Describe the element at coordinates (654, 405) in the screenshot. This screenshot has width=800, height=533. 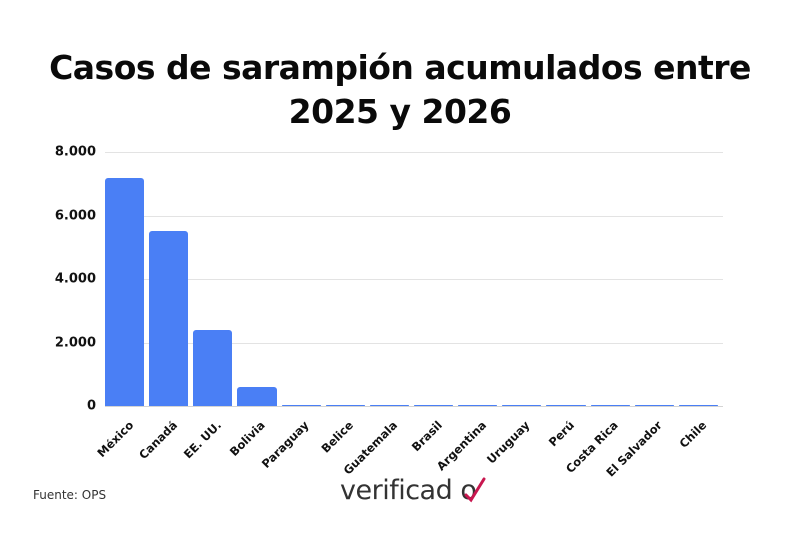
I see `bar-el-salvador` at that location.